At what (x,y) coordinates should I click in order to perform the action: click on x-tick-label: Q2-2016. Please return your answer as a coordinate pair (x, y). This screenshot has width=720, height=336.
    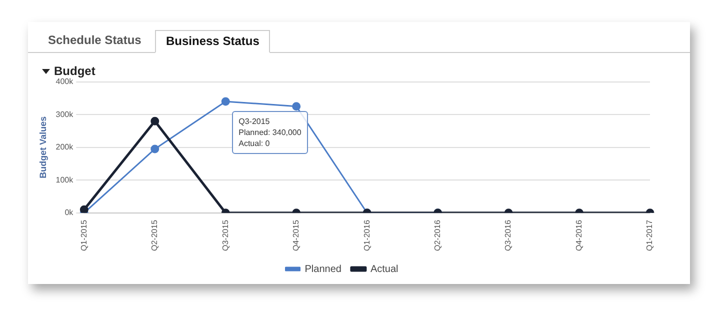
    Looking at the image, I should click on (437, 235).